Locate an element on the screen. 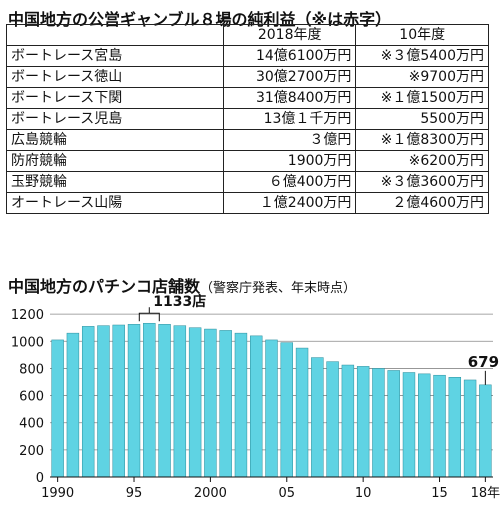  annotation-label: 1133店 is located at coordinates (179, 301).